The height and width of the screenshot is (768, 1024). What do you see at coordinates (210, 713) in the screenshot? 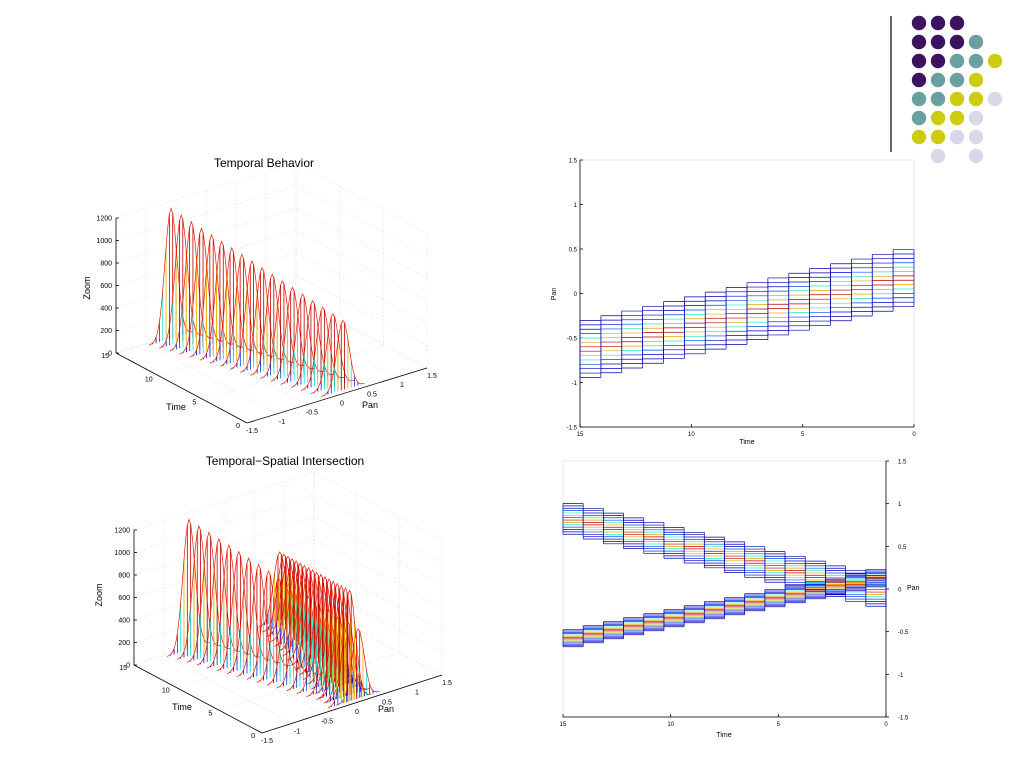
I see `y-tick-label: 5` at bounding box center [210, 713].